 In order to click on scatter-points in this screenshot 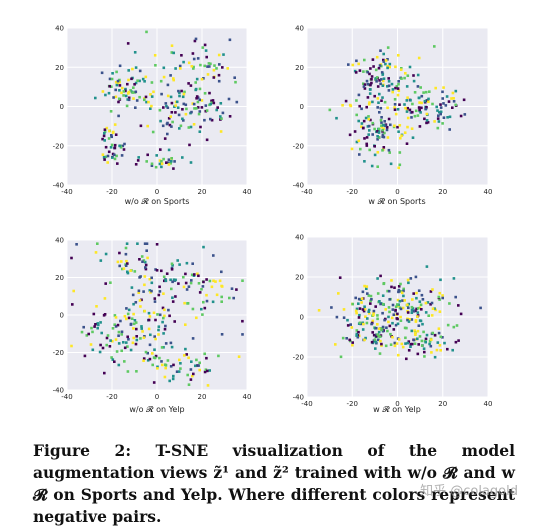, I will do `click(397, 107)`.